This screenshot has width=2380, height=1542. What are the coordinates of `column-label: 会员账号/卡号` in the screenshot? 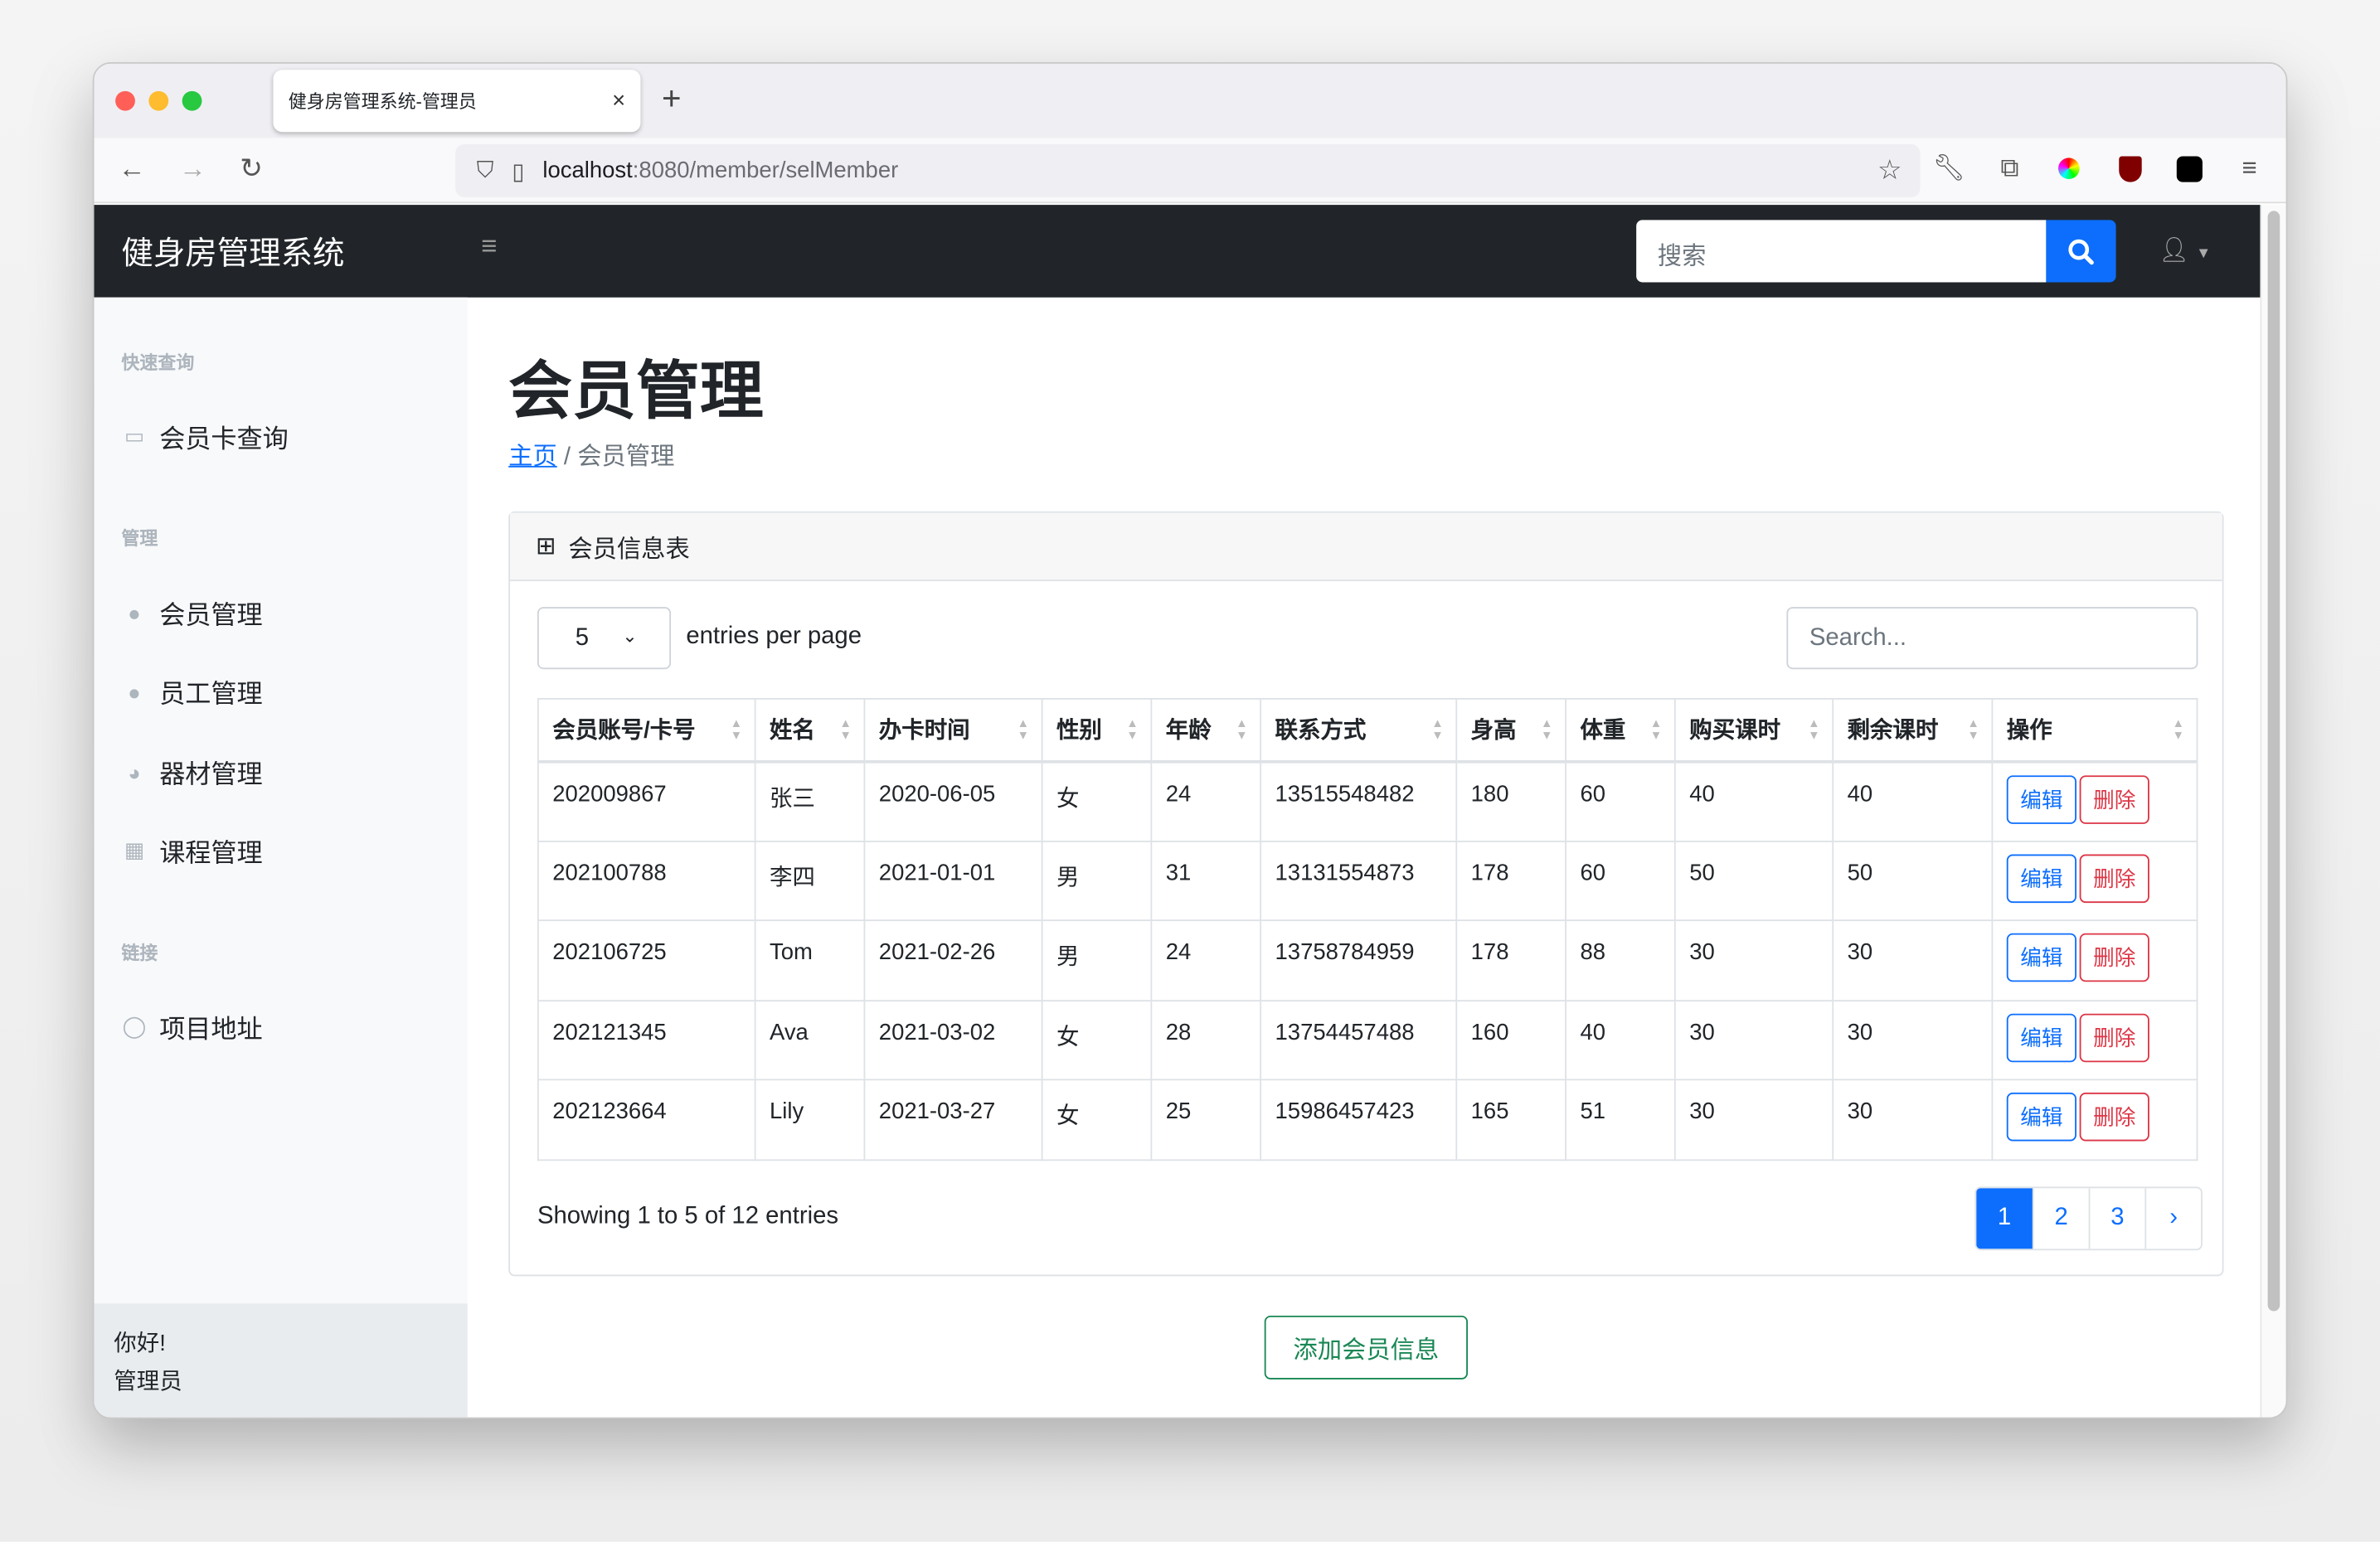 It's located at (624, 731).